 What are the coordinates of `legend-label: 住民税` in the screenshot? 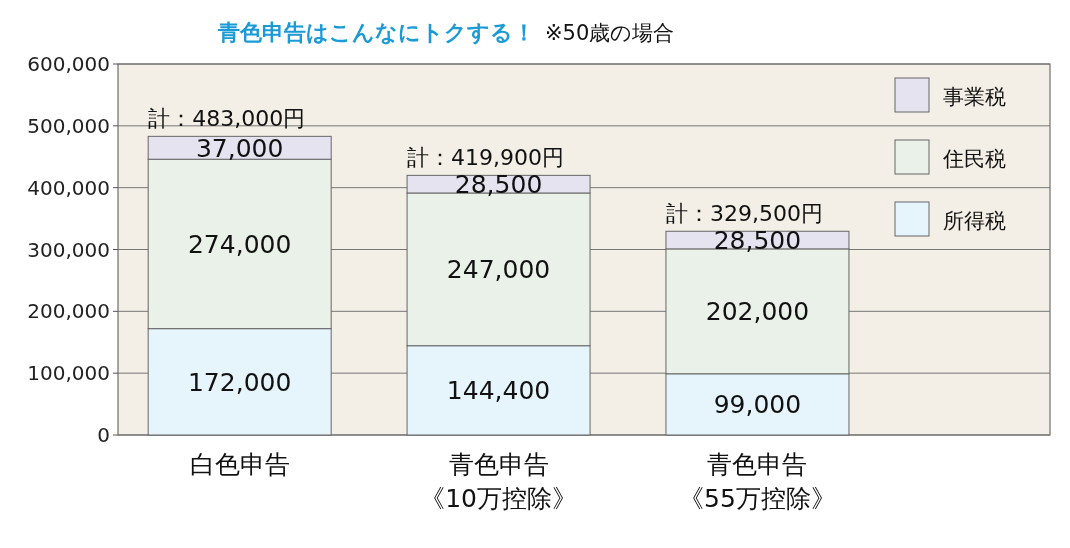 It's located at (974, 159).